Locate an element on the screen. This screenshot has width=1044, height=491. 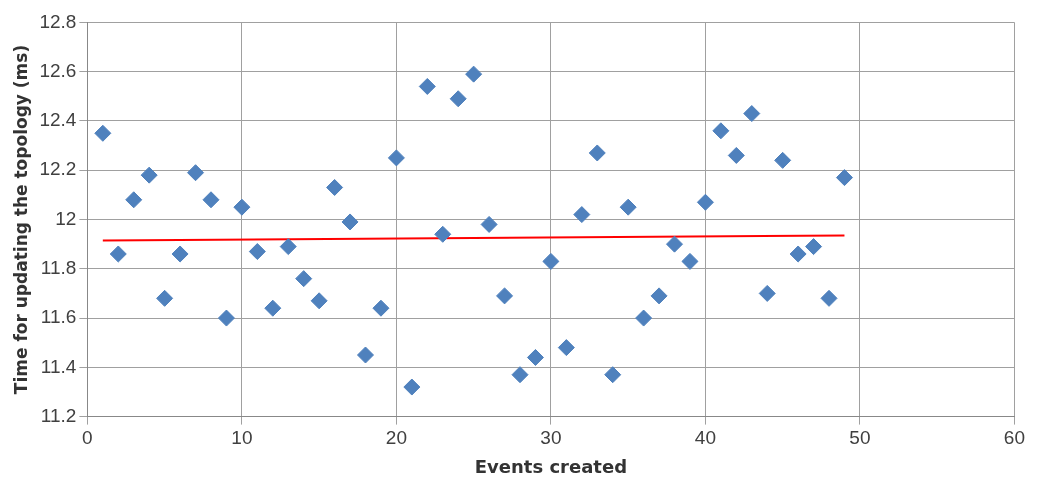
x-tick-label: 10 is located at coordinates (242, 438).